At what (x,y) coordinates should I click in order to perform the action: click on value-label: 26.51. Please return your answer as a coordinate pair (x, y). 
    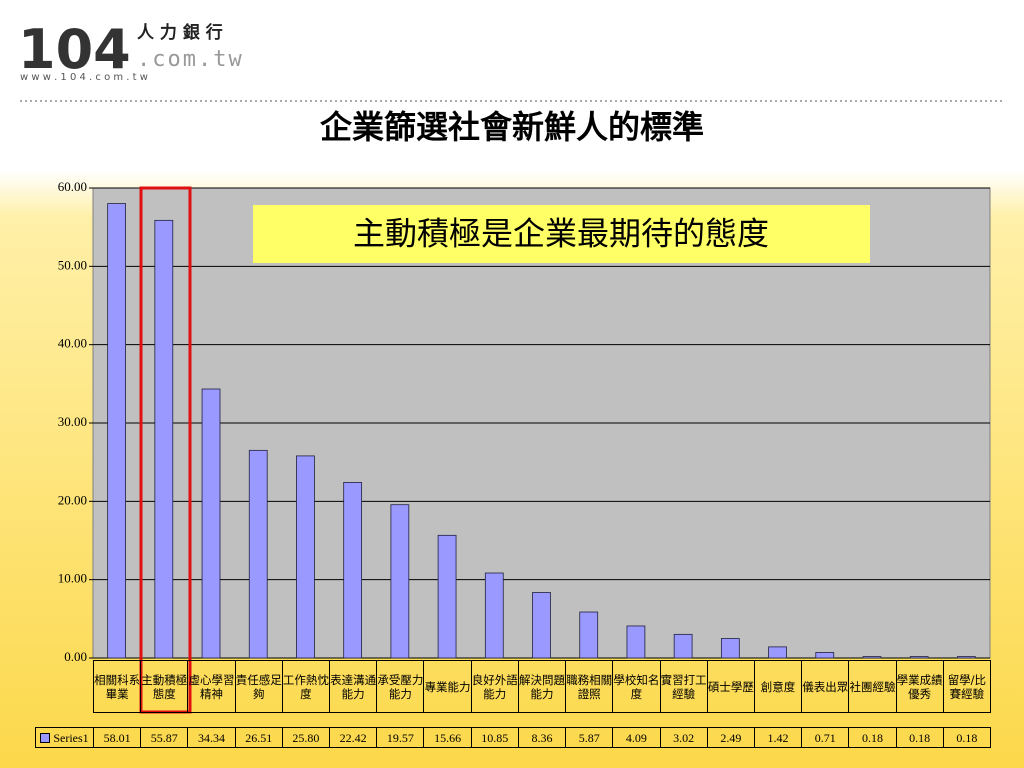
    Looking at the image, I should click on (258, 737).